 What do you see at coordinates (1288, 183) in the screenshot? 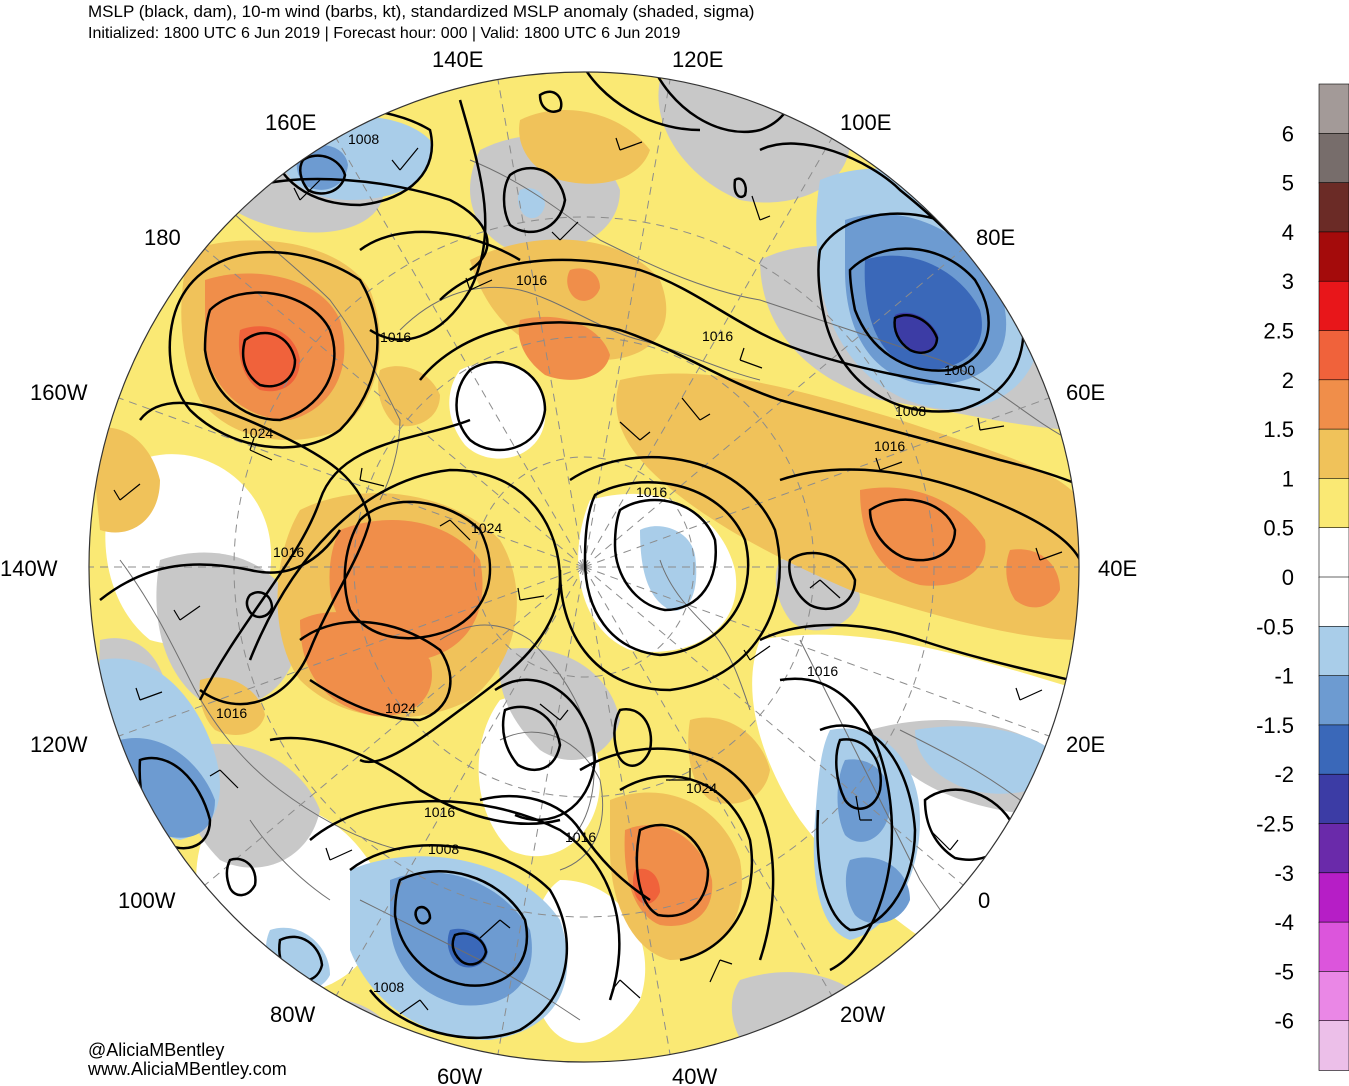
I see `colorbar-label: 5` at bounding box center [1288, 183].